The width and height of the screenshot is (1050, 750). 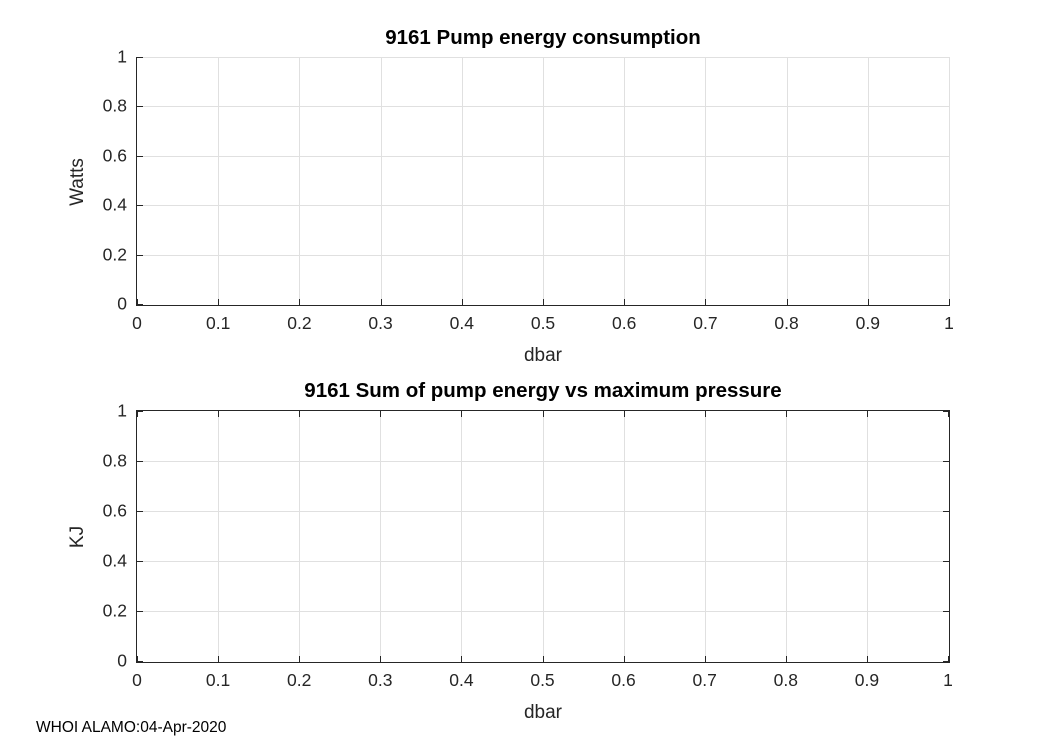 What do you see at coordinates (77, 181) in the screenshot?
I see `y-axis-label: Watts` at bounding box center [77, 181].